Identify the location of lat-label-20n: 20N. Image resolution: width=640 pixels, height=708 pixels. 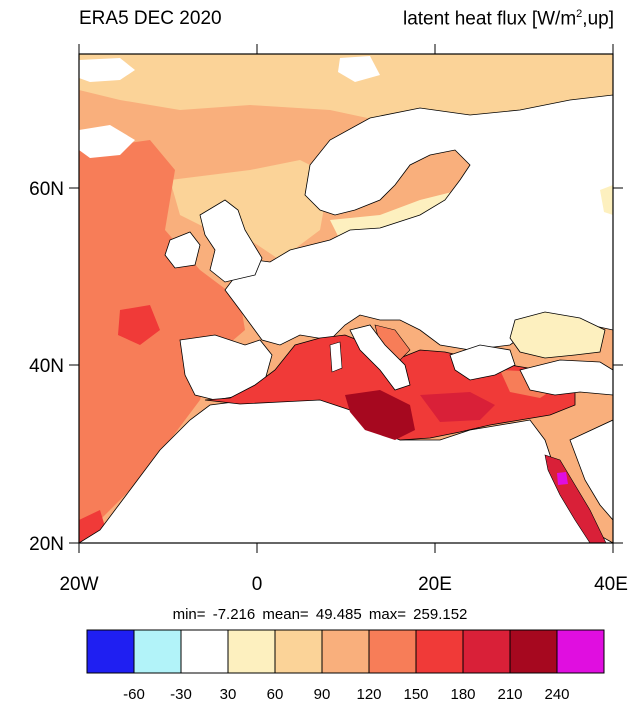
(46, 544).